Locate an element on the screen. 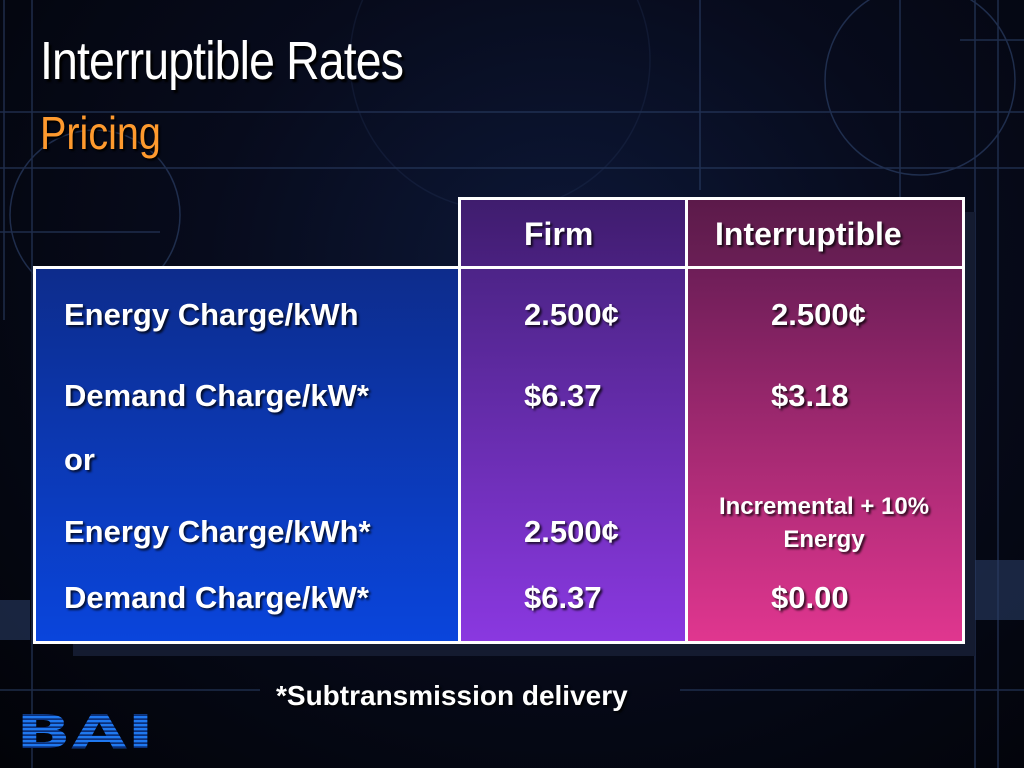 The height and width of the screenshot is (768, 1024). svg-text: BAI is located at coordinates (85, 731).